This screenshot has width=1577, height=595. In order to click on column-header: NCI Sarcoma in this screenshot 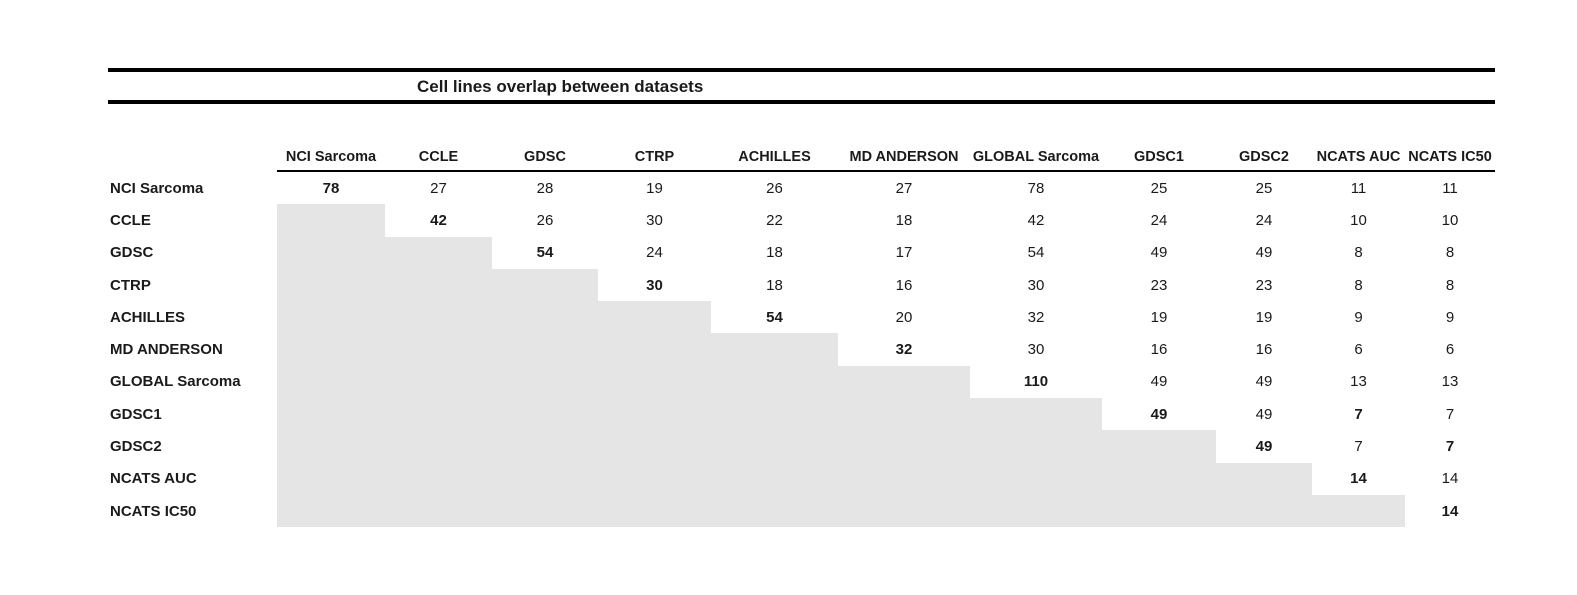, I will do `click(331, 152)`.